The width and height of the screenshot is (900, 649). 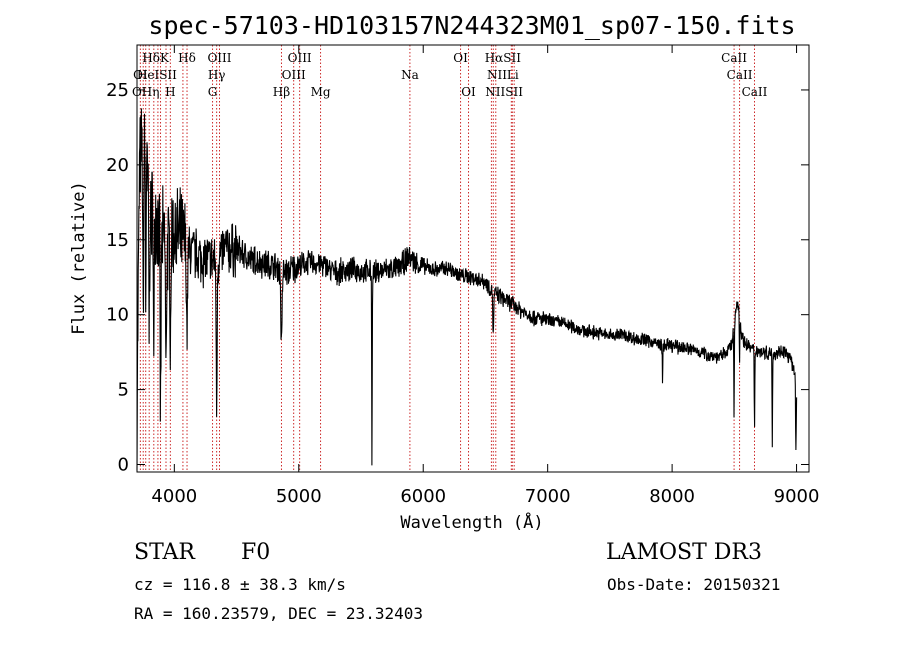 I want to click on spectral-line-label: HαSII, so click(x=503, y=58).